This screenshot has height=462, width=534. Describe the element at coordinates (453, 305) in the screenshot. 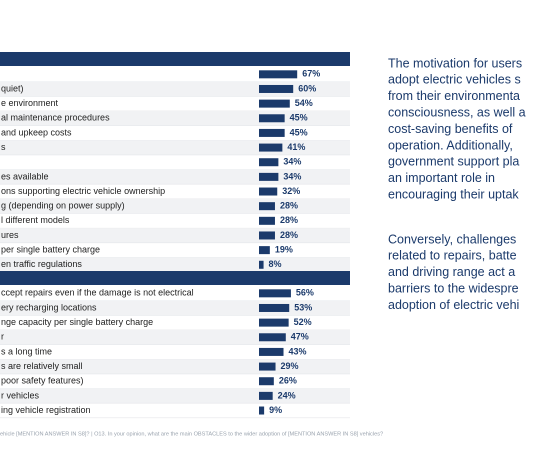

I see `paragraph-line: adoption of electric vehi` at that location.